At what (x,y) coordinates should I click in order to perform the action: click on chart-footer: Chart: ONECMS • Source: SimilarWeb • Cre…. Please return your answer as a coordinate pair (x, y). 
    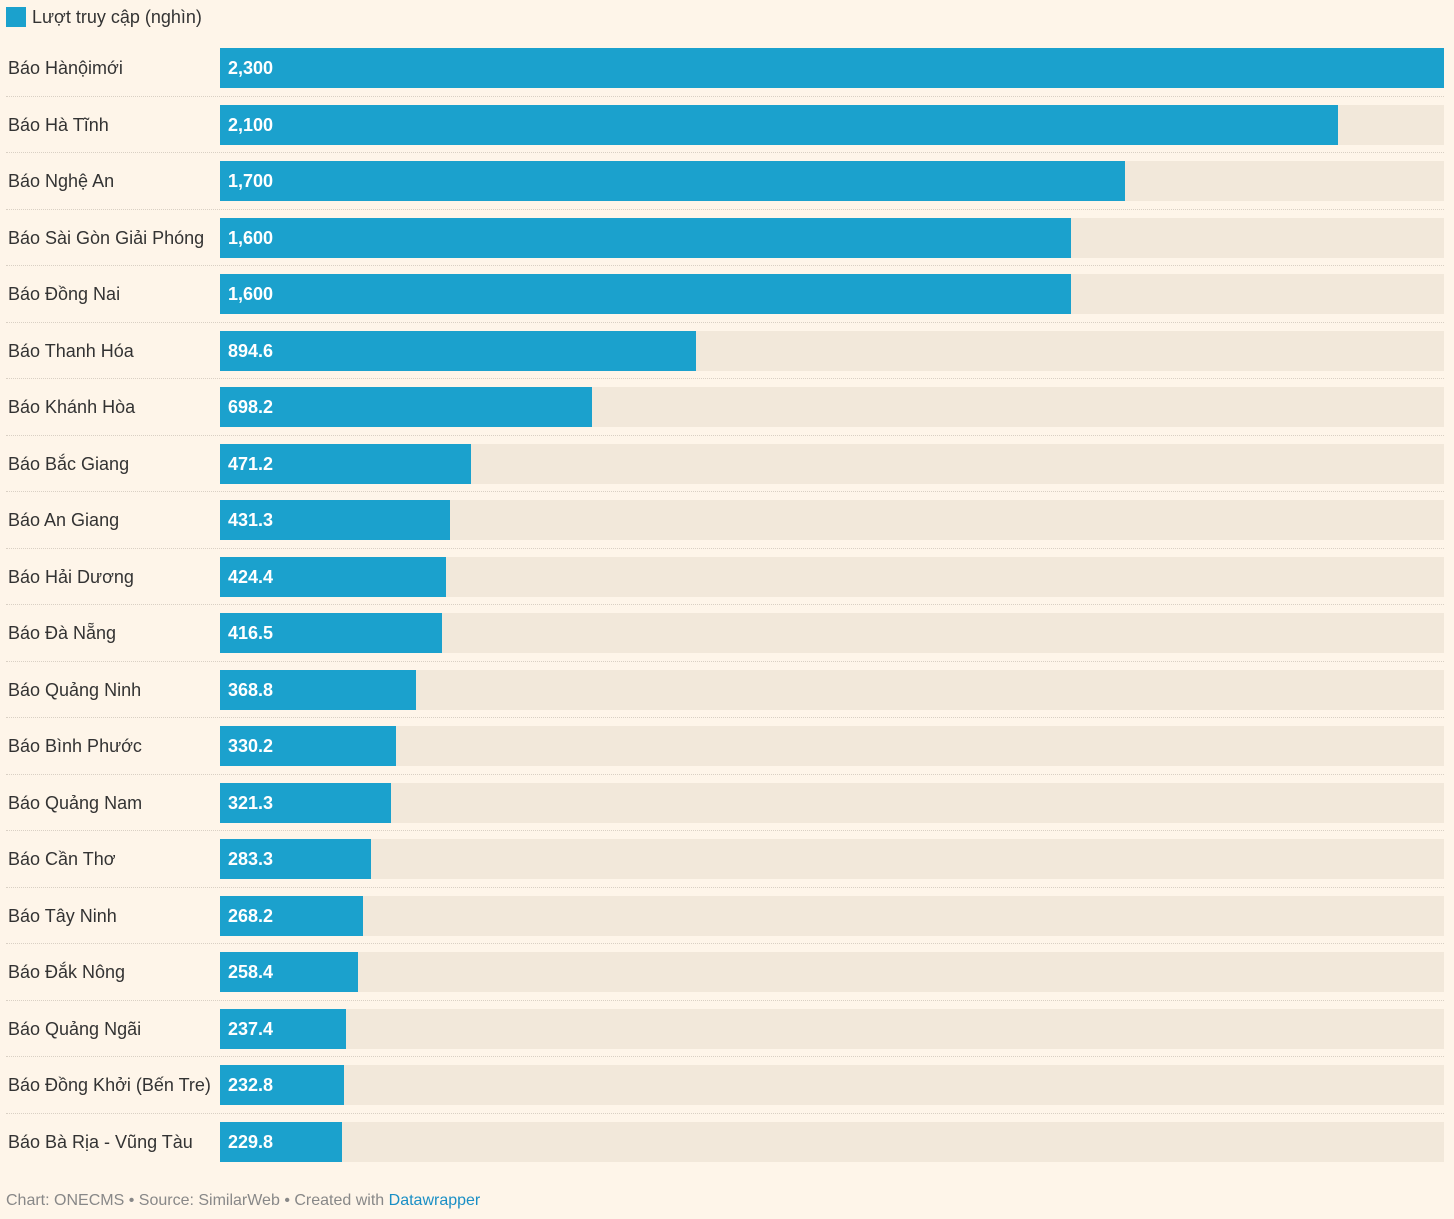
    Looking at the image, I should click on (243, 1201).